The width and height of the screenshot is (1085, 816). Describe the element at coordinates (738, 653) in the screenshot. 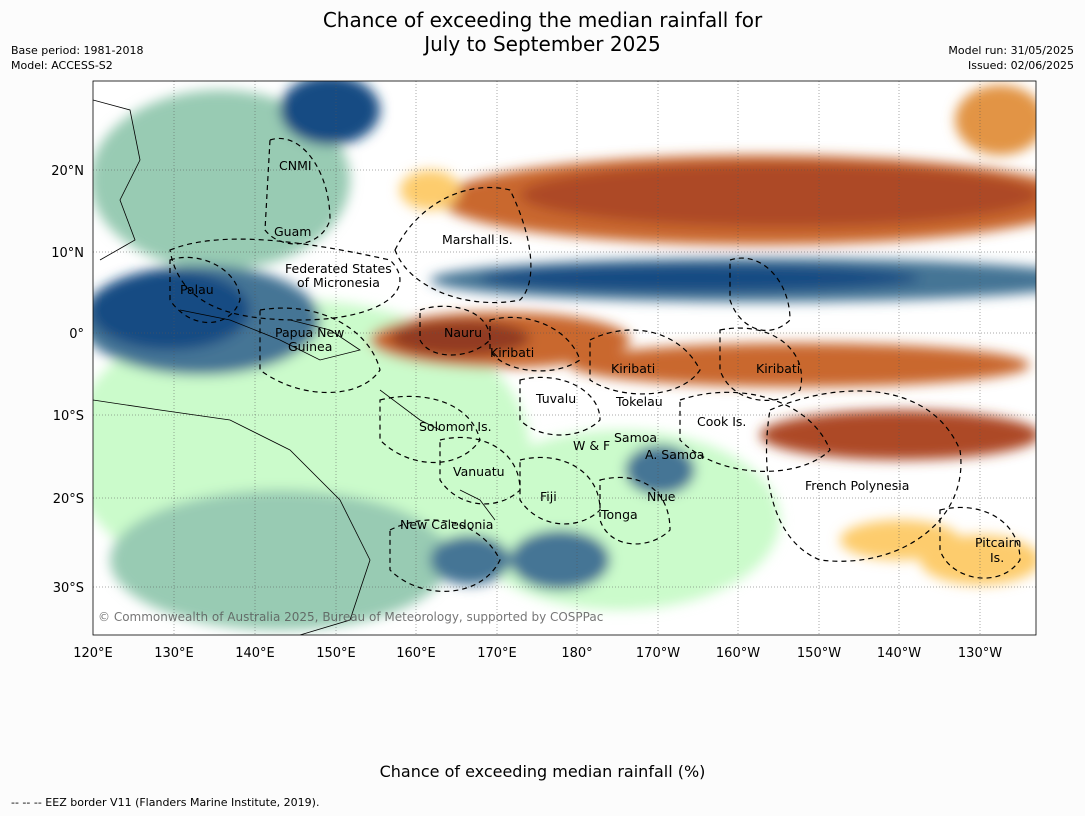

I see `x-tick-label: 160°W` at that location.